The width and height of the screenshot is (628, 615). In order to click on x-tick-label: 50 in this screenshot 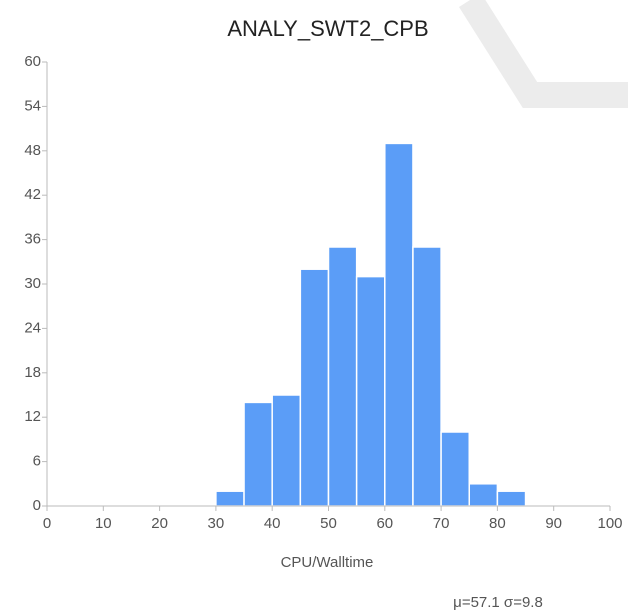, I will do `click(328, 523)`.